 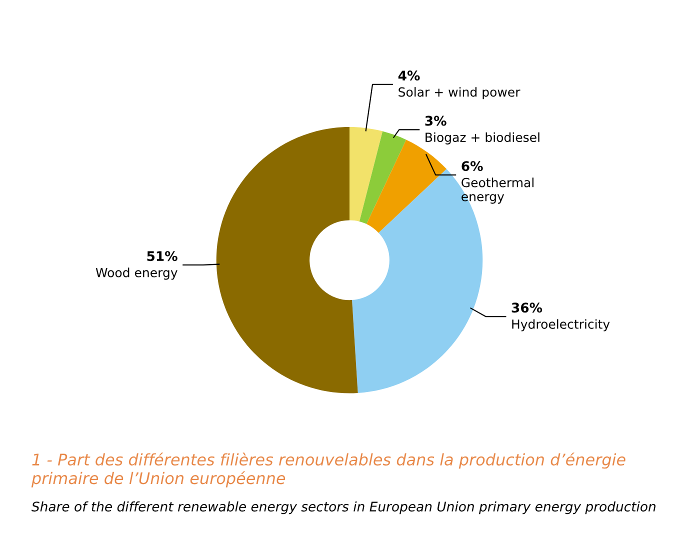 What do you see at coordinates (137, 274) in the screenshot?
I see `slice-label: Wood energy` at bounding box center [137, 274].